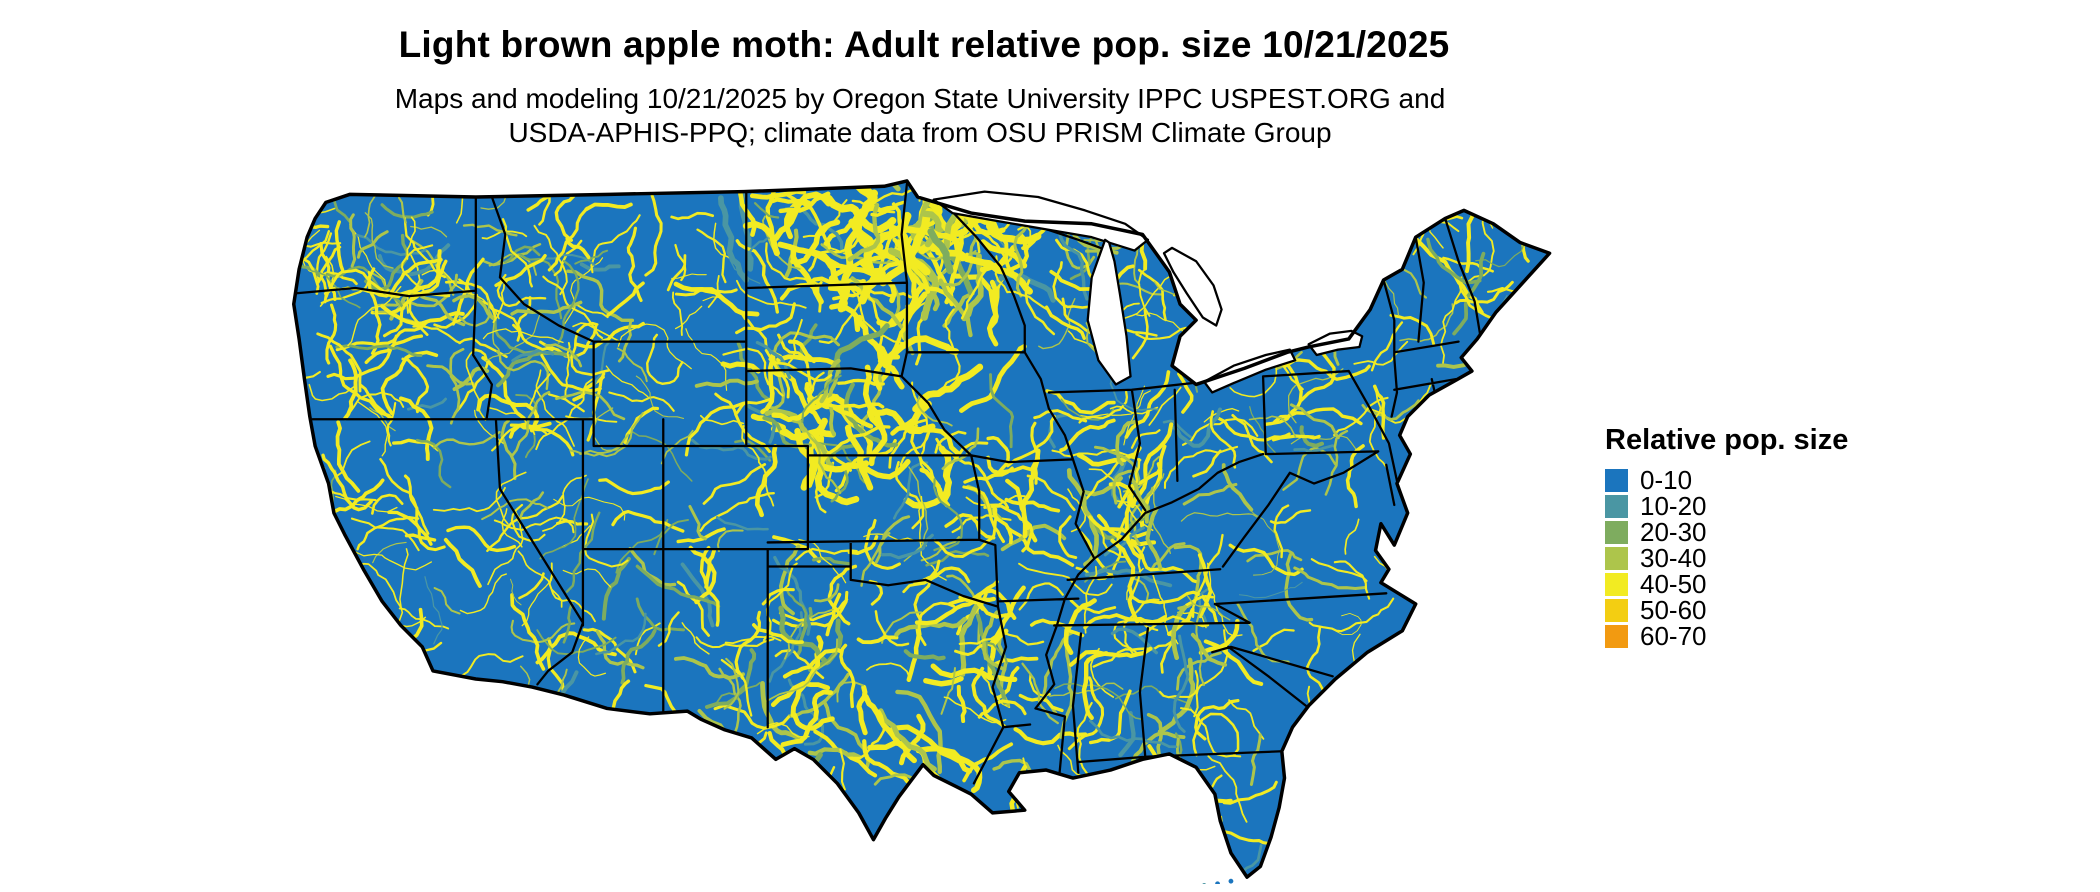 This screenshot has height=892, width=2100. Describe the element at coordinates (1765, 584) in the screenshot. I see `legend-item: 40-50` at that location.